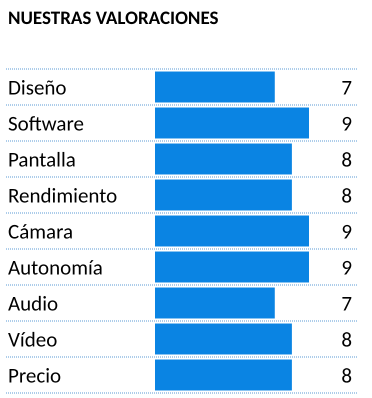  Describe the element at coordinates (33, 303) in the screenshot. I see `y-tick-label: Audio` at that location.